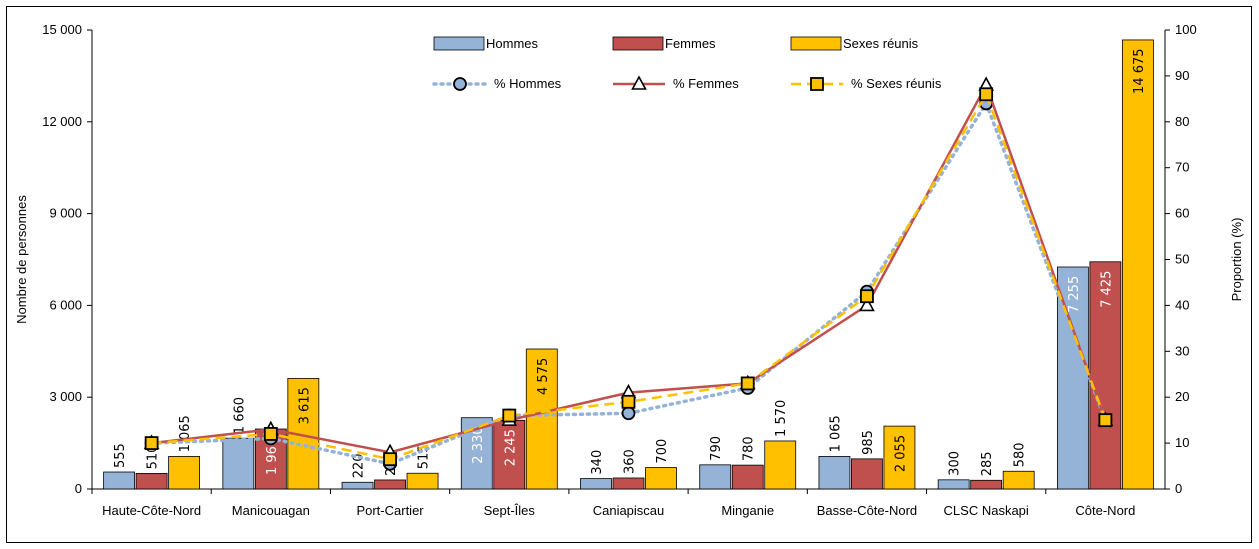 The width and height of the screenshot is (1259, 549). What do you see at coordinates (62, 29) in the screenshot?
I see `y-tick-label: 15 000` at bounding box center [62, 29].